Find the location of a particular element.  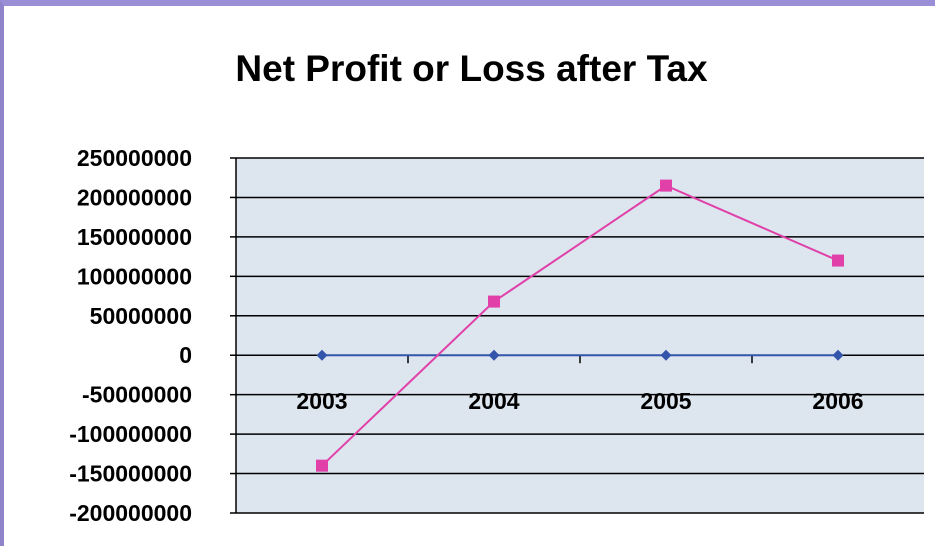

y-tick-label: -150000000 is located at coordinates (130, 474).